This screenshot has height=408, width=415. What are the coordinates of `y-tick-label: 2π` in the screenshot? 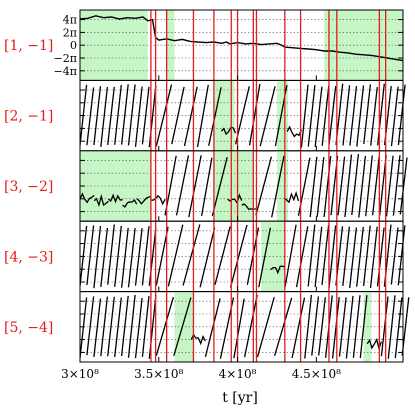 It's located at (70, 32).